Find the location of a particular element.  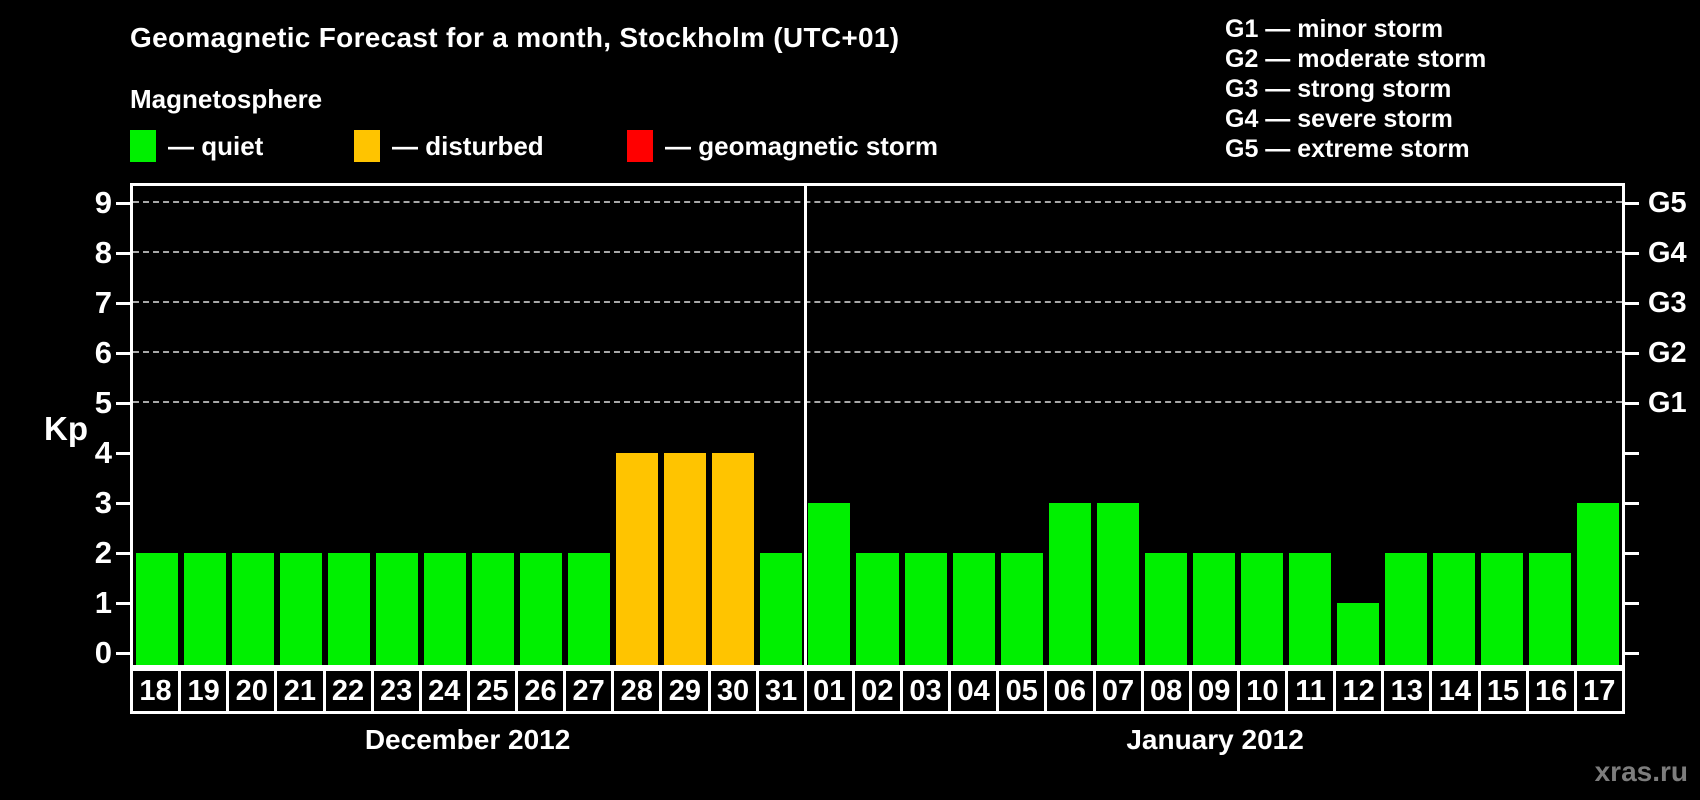

g-legend-item-3: G3 — strong storm is located at coordinates (1338, 89).